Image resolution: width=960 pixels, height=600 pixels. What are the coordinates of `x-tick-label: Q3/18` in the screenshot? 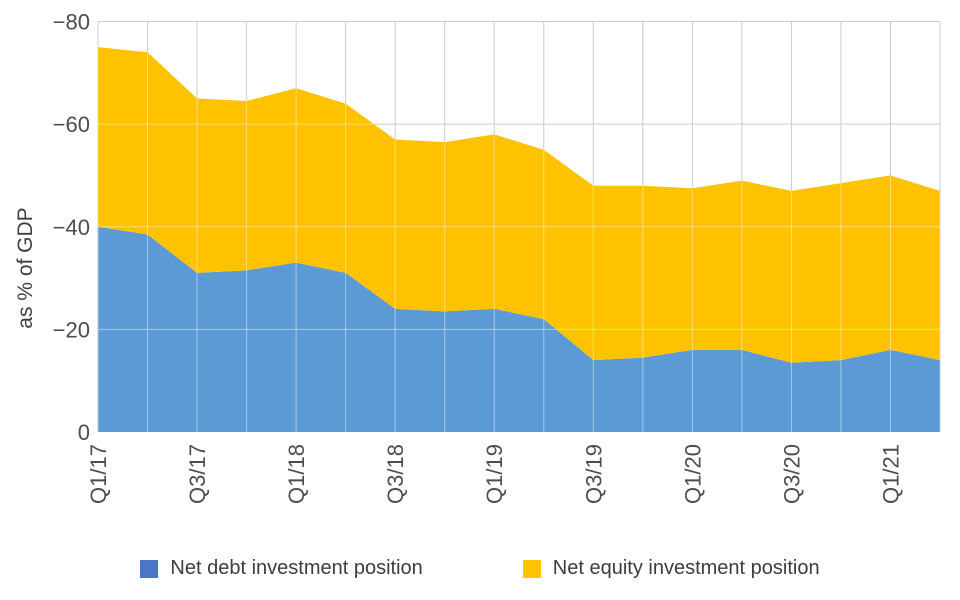 It's located at (395, 474).